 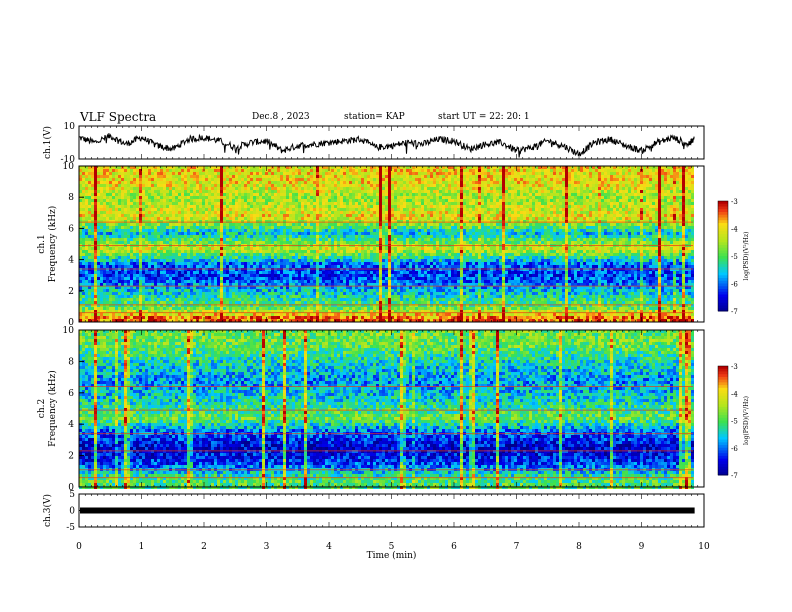 I want to click on y-axis-label: ch.1(V), so click(x=47, y=142).